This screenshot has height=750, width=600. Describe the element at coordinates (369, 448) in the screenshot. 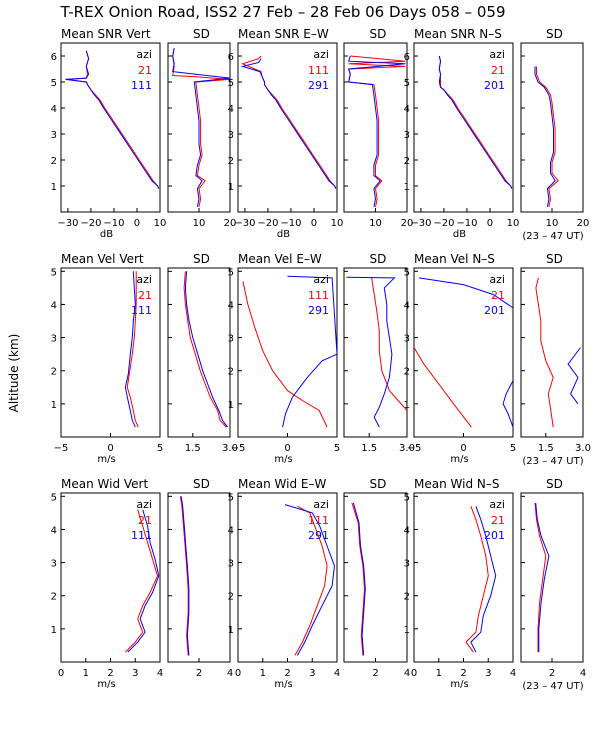

I see `x-tick-label: 1.5` at that location.